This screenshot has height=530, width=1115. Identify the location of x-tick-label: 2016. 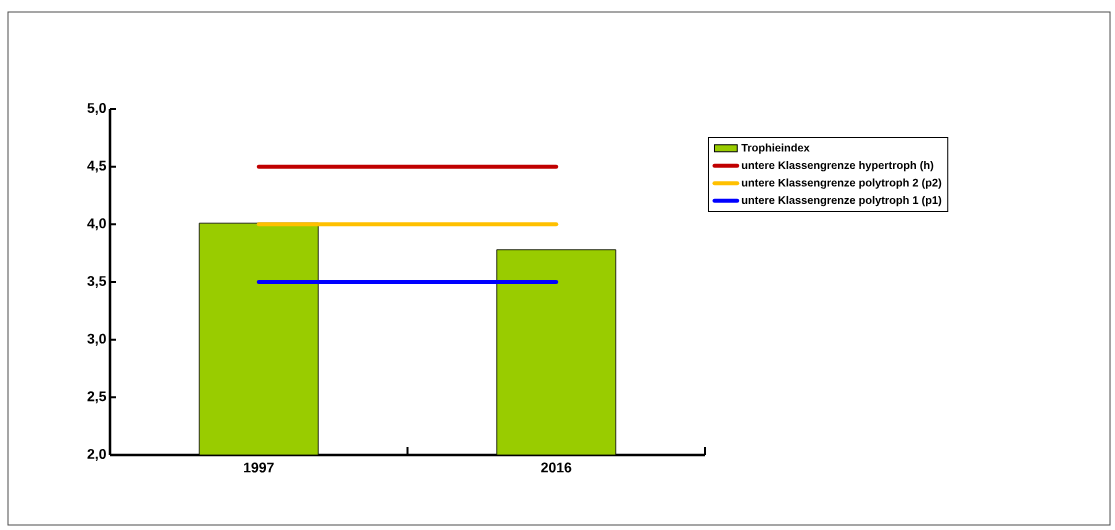
(556, 467).